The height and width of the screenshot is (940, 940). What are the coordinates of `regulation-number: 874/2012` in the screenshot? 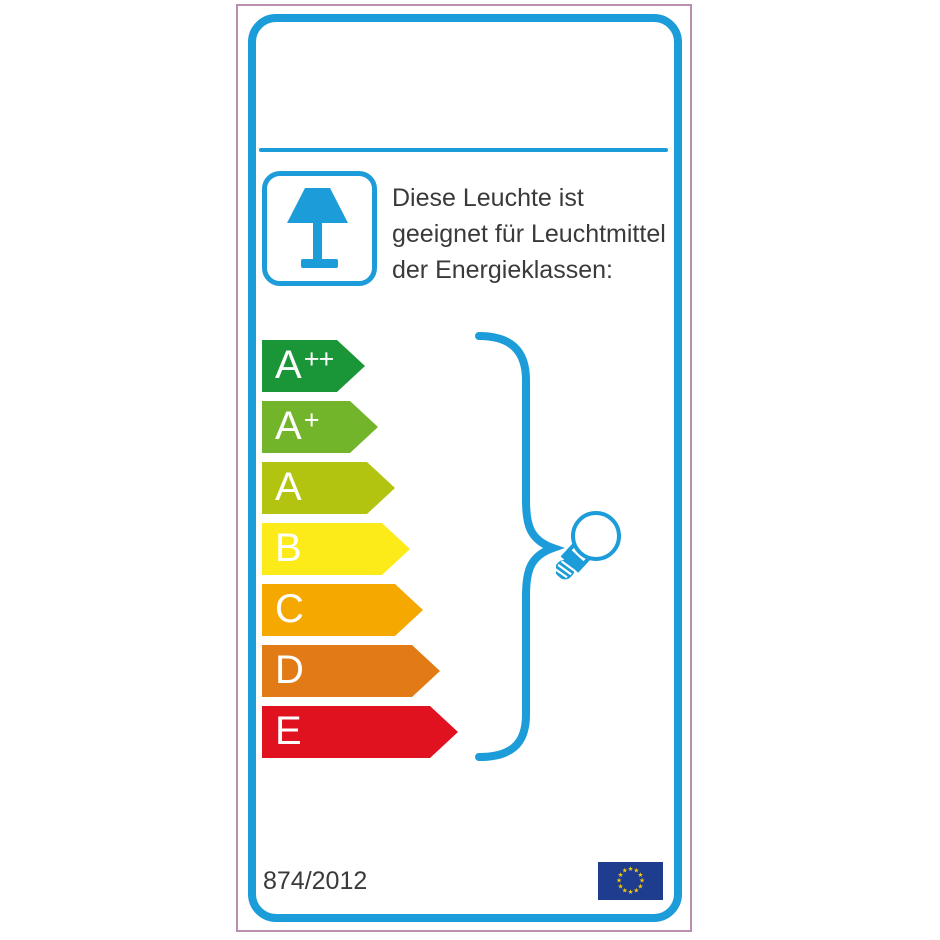 It's located at (315, 881).